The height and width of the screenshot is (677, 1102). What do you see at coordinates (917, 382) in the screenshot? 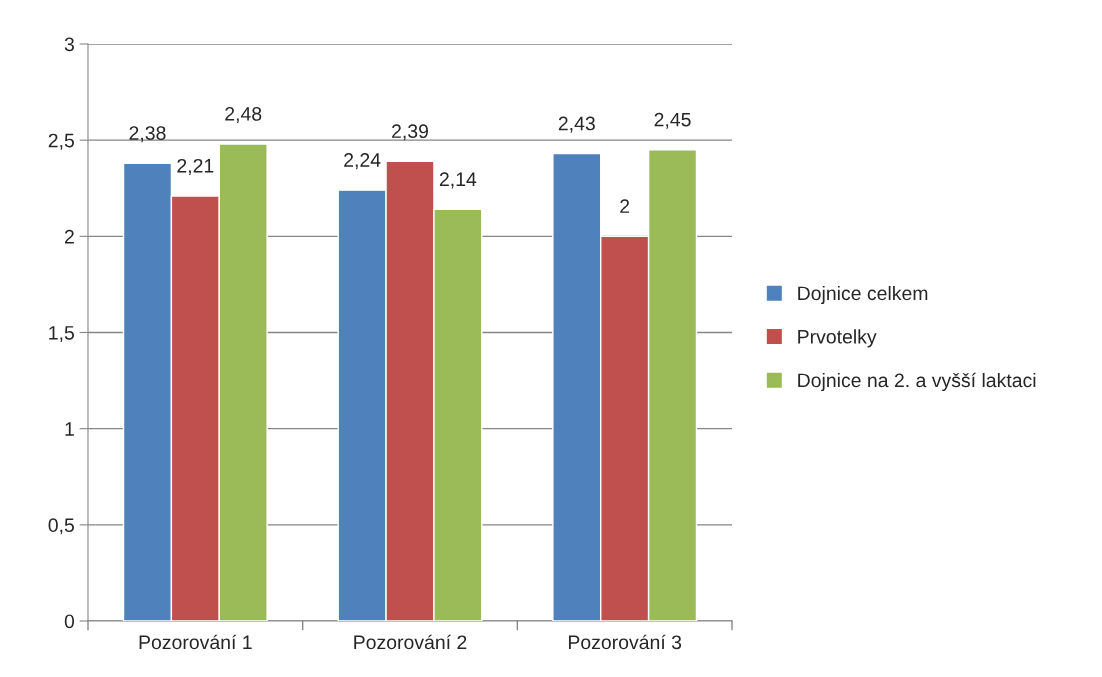
I see `legend-label: Dojnice na 2. a vyšší laktaci` at bounding box center [917, 382].